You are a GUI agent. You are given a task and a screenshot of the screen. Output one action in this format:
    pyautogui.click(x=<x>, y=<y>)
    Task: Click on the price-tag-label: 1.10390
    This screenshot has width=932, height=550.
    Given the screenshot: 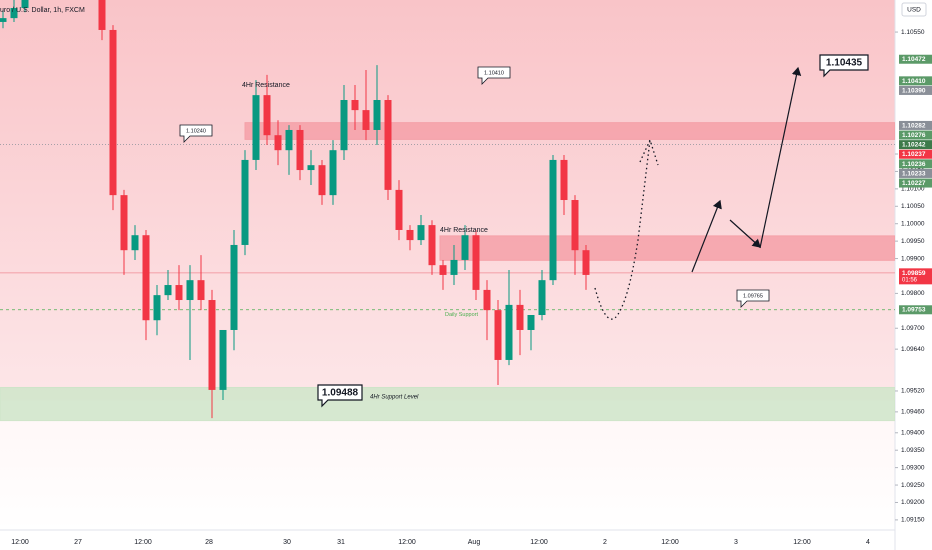 What is the action you would take?
    pyautogui.click(x=914, y=90)
    